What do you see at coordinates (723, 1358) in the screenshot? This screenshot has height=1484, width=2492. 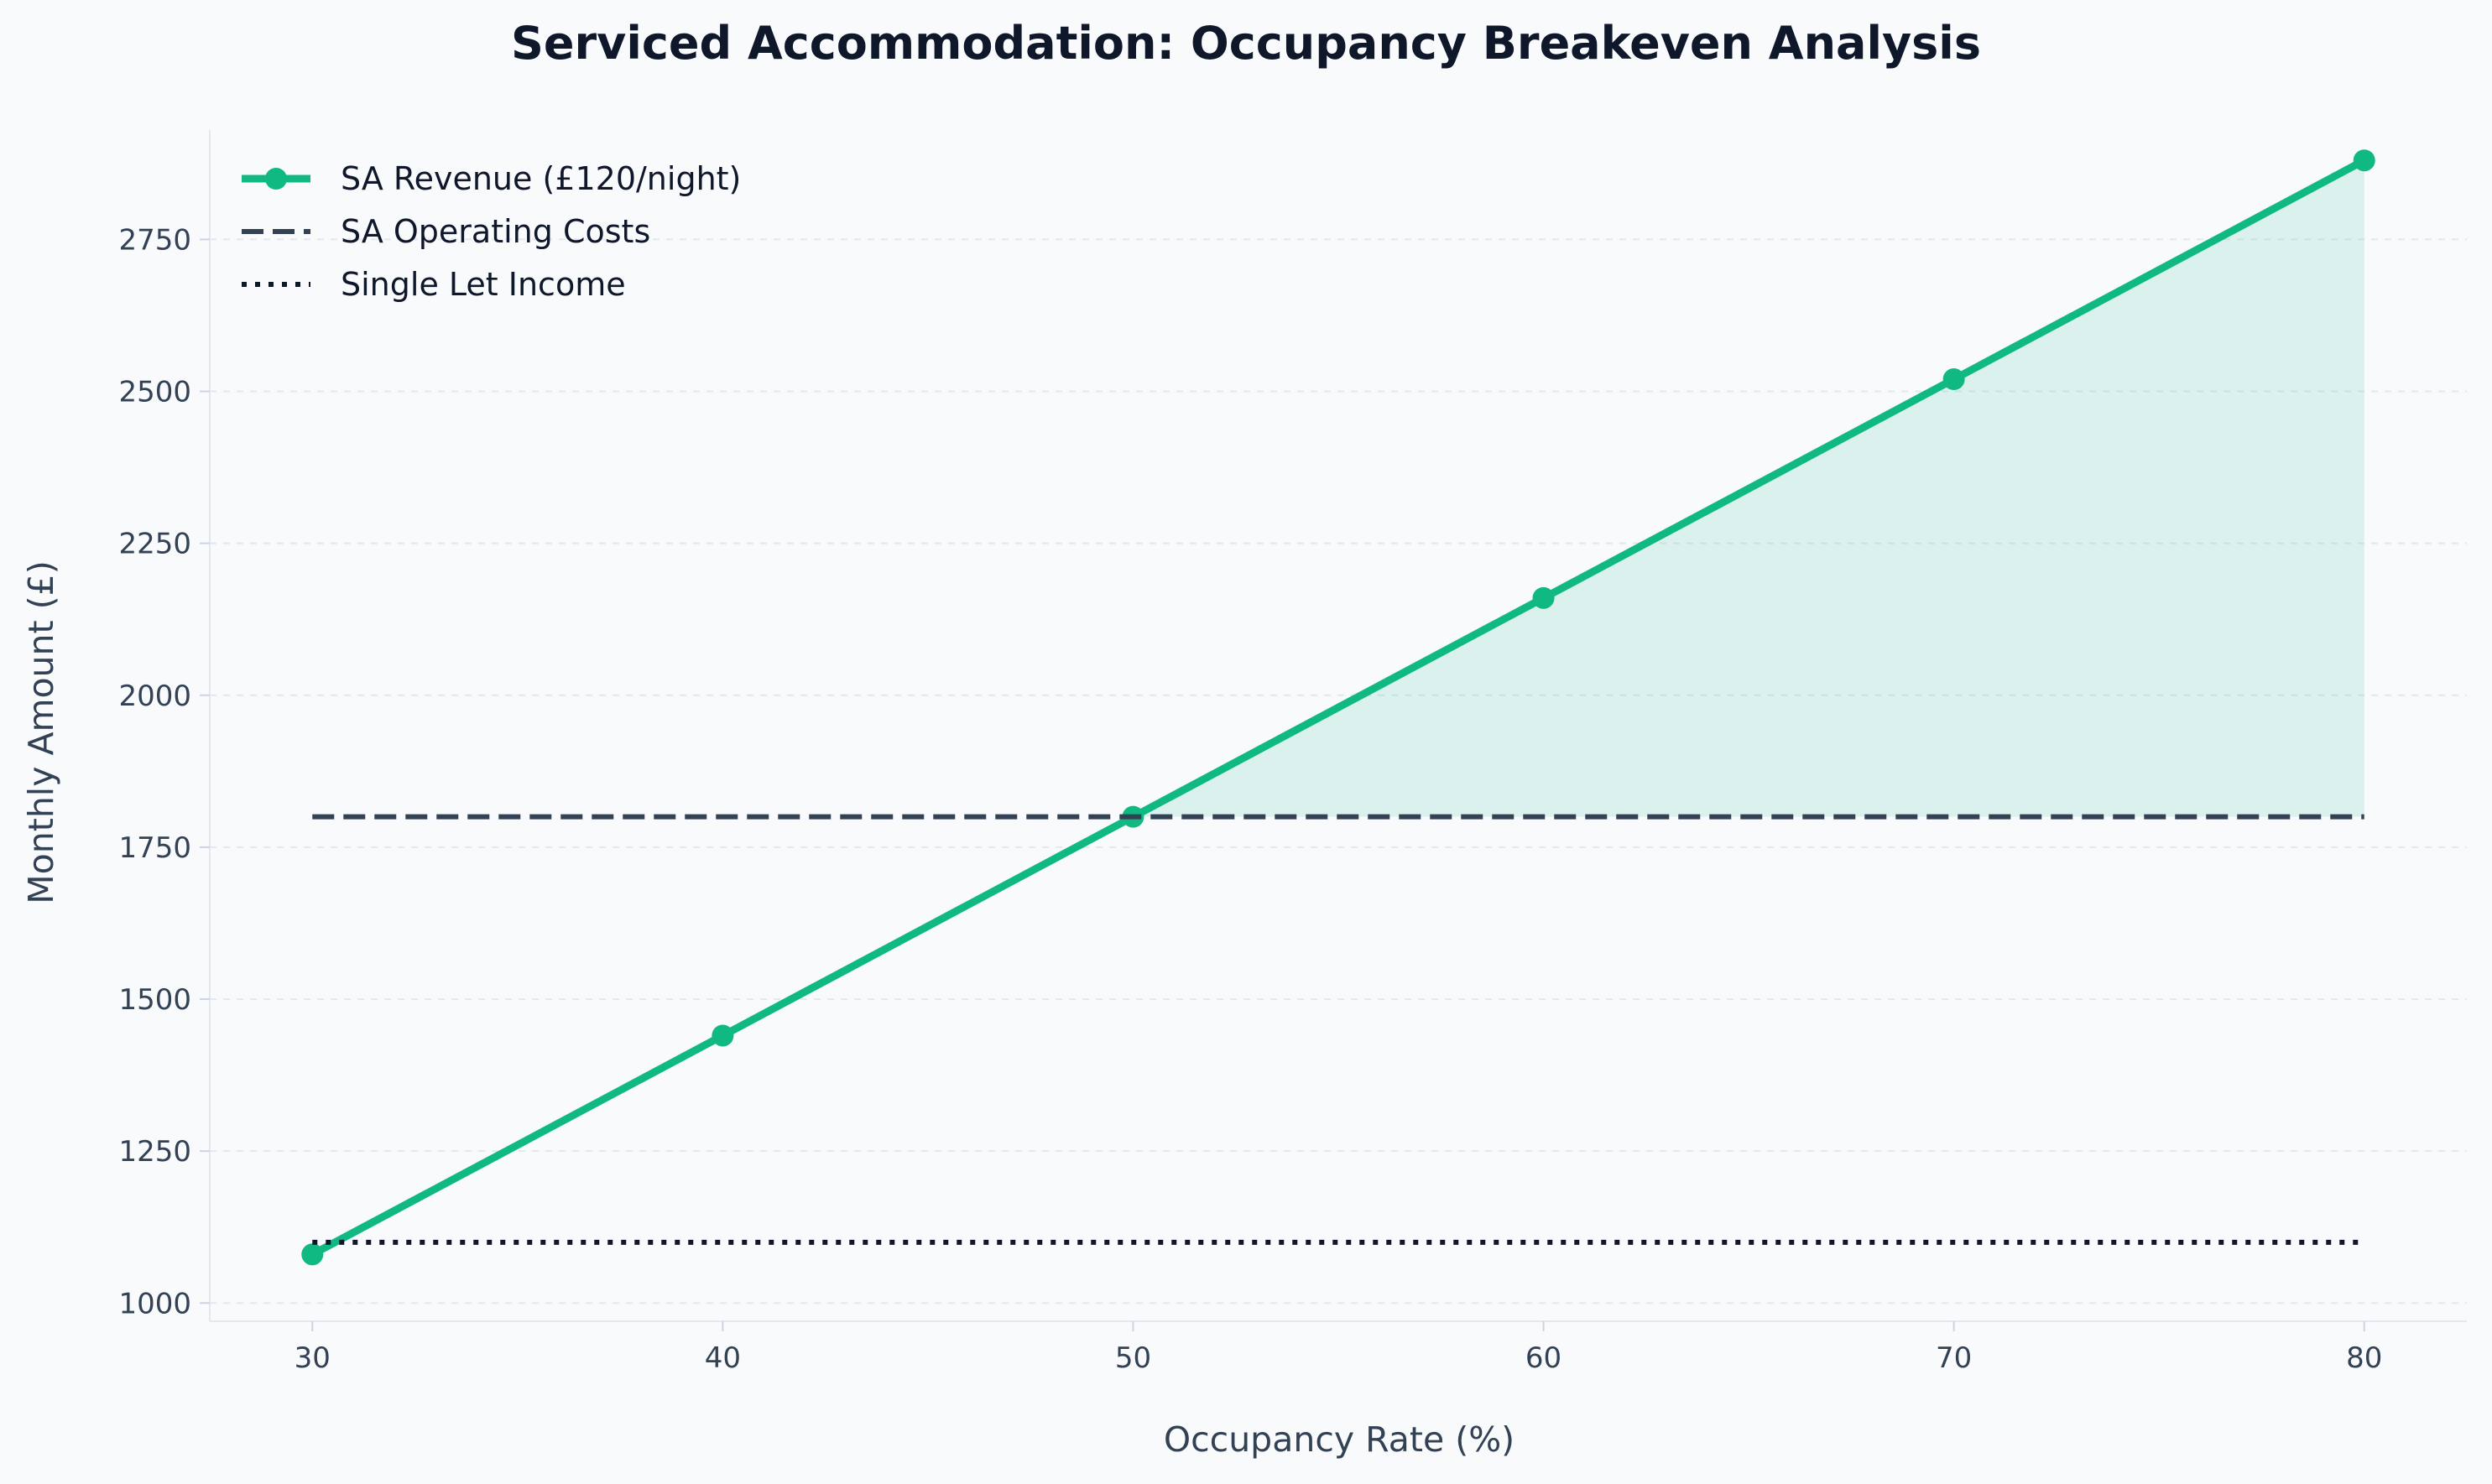 I see `x-tick-label: 40` at bounding box center [723, 1358].